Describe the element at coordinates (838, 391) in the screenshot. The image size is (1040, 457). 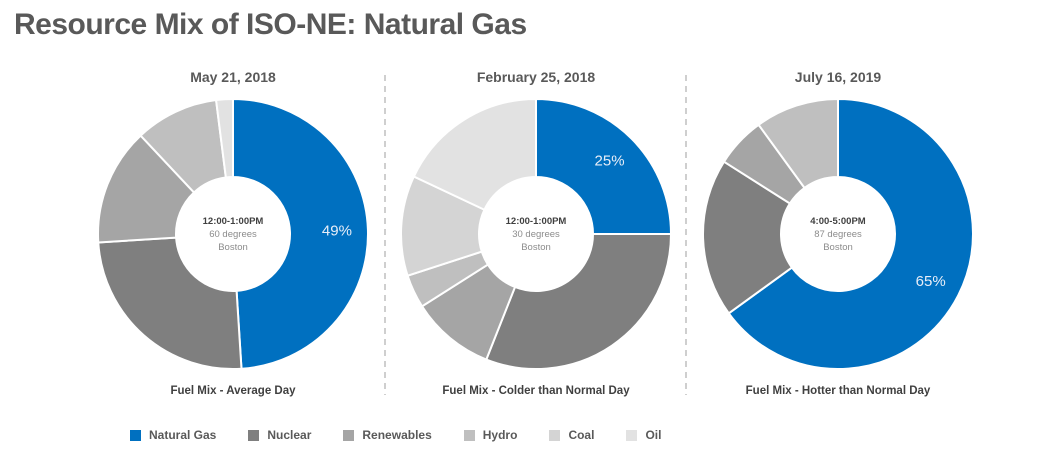
I see `chart-caption: Fuel Mix - Hotter than Normal Day` at that location.